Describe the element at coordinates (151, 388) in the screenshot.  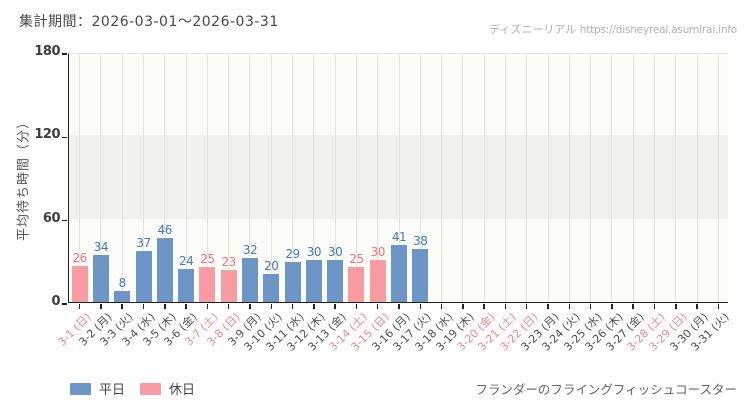
I see `legend-swatch-holiday` at that location.